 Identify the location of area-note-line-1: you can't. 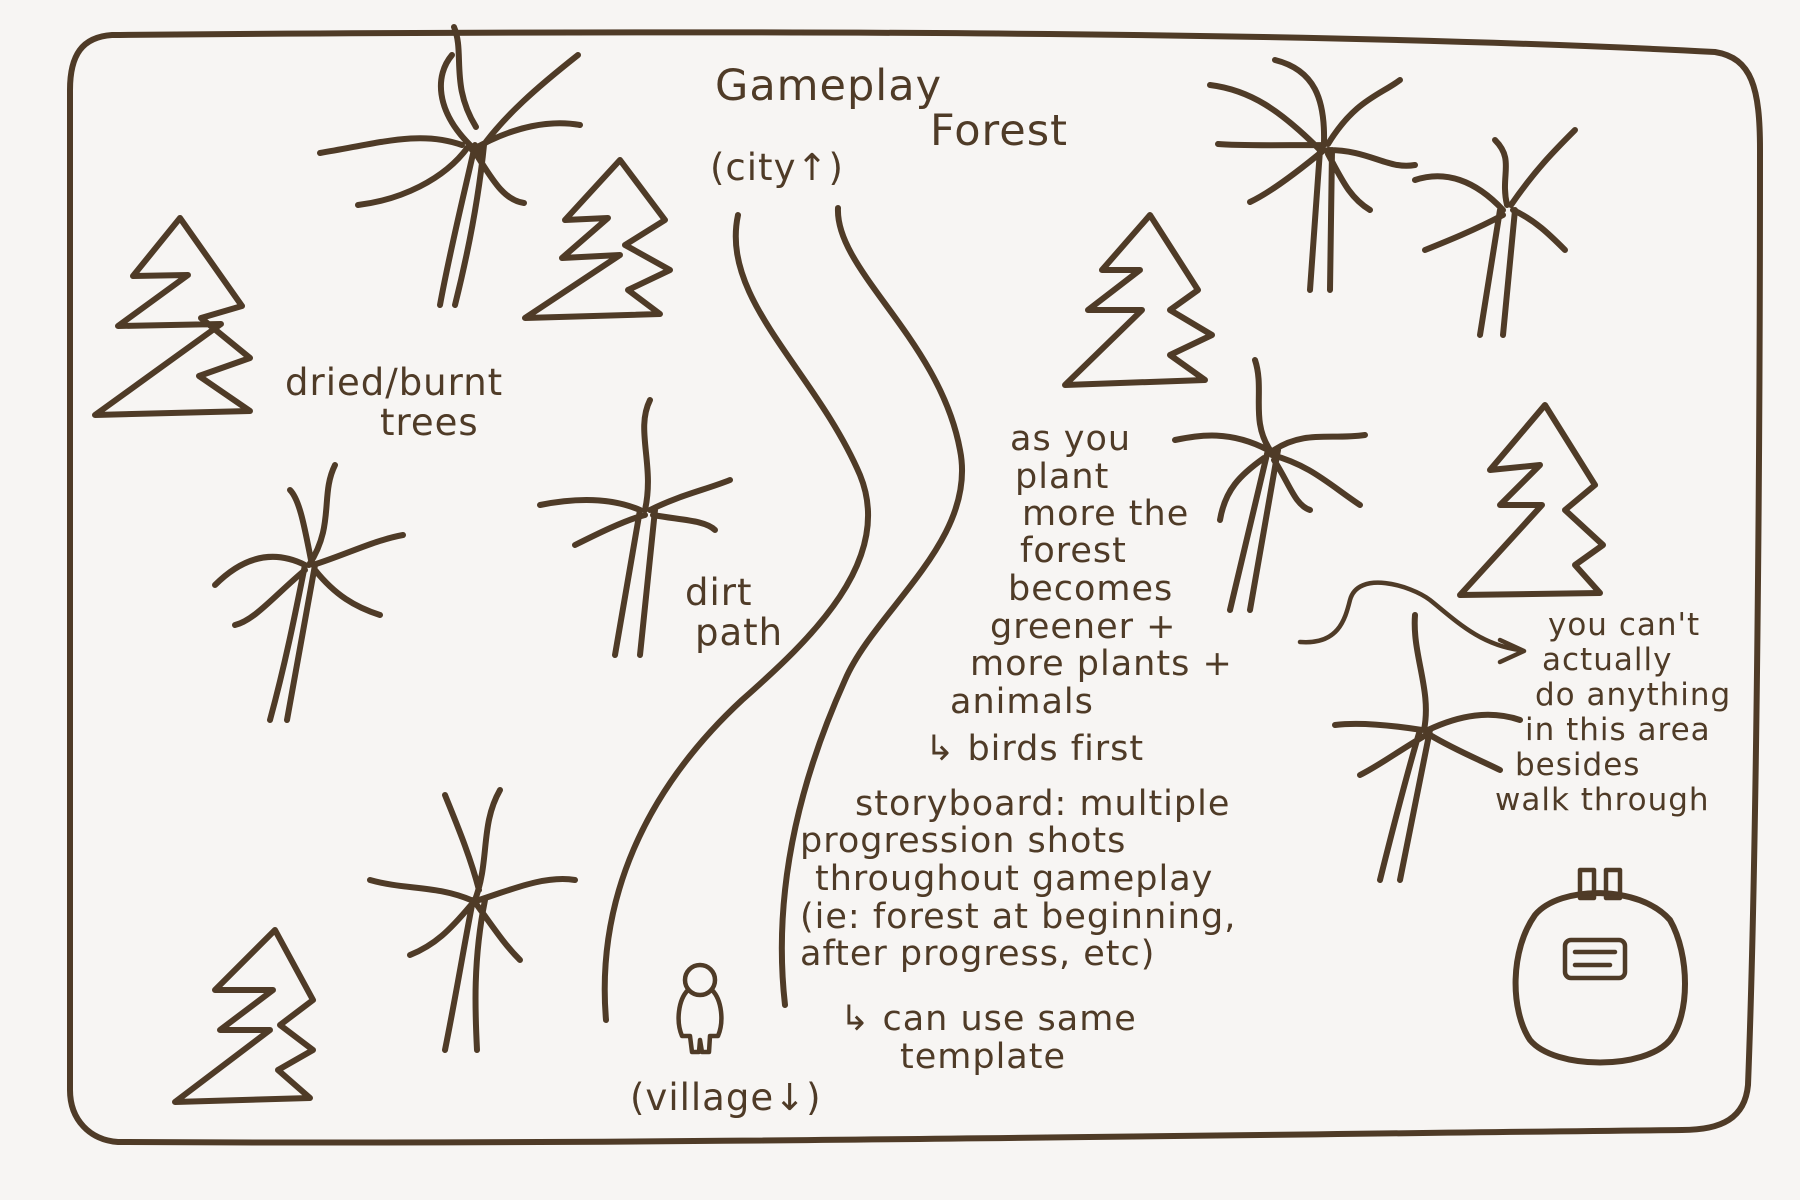
(1624, 625).